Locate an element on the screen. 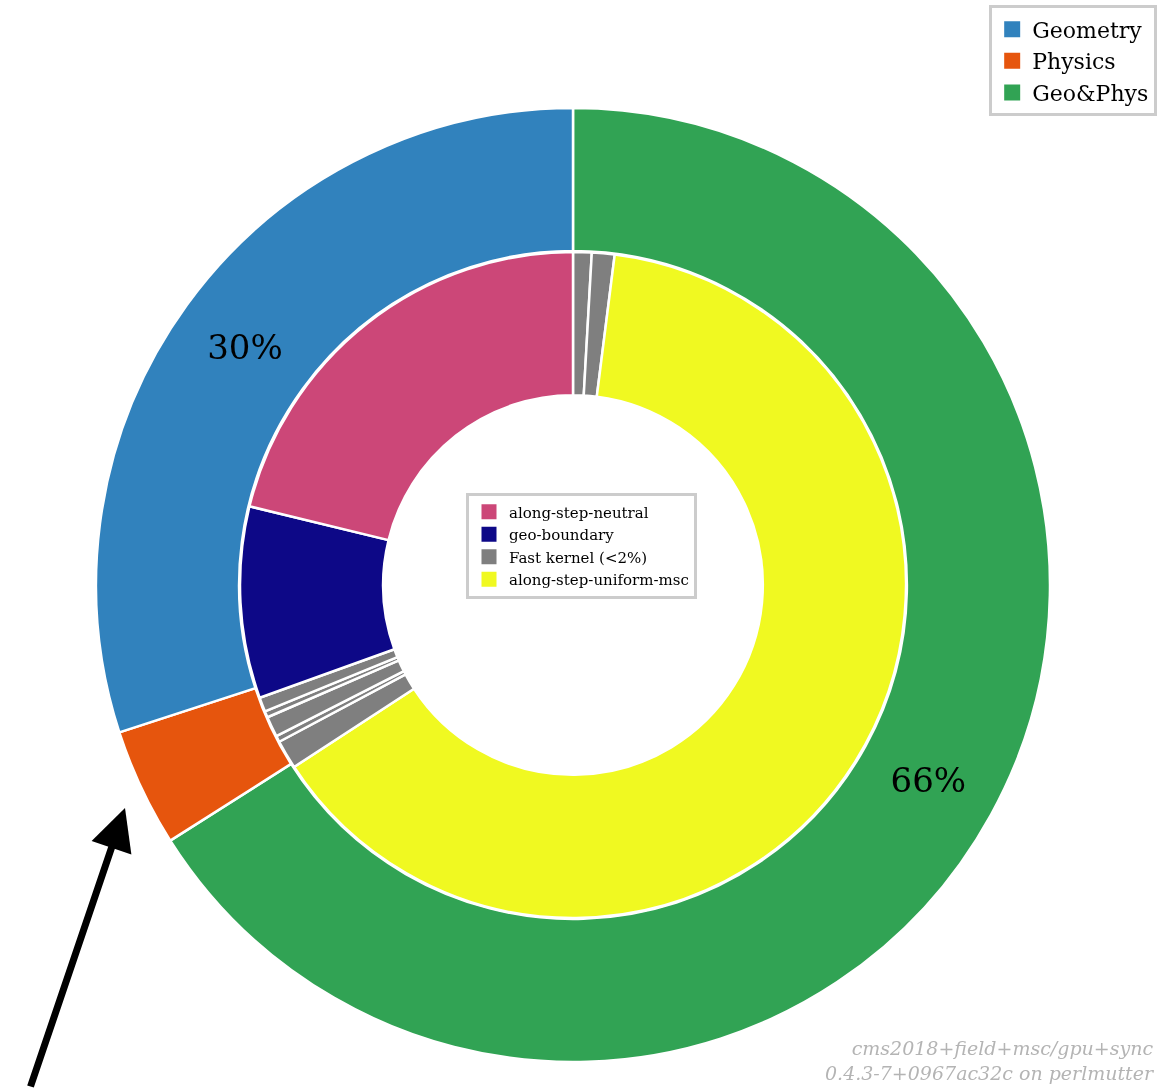  legend-label: Geometry is located at coordinates (1087, 30).